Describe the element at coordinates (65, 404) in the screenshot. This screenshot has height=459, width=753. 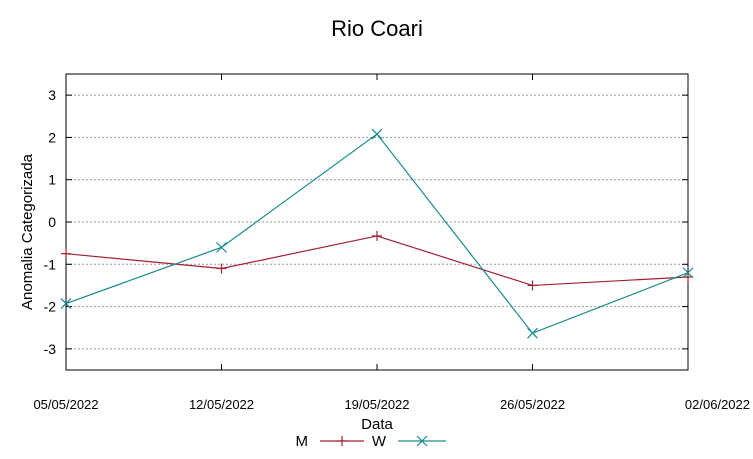
I see `x-tick-label: 05/05/2022` at that location.